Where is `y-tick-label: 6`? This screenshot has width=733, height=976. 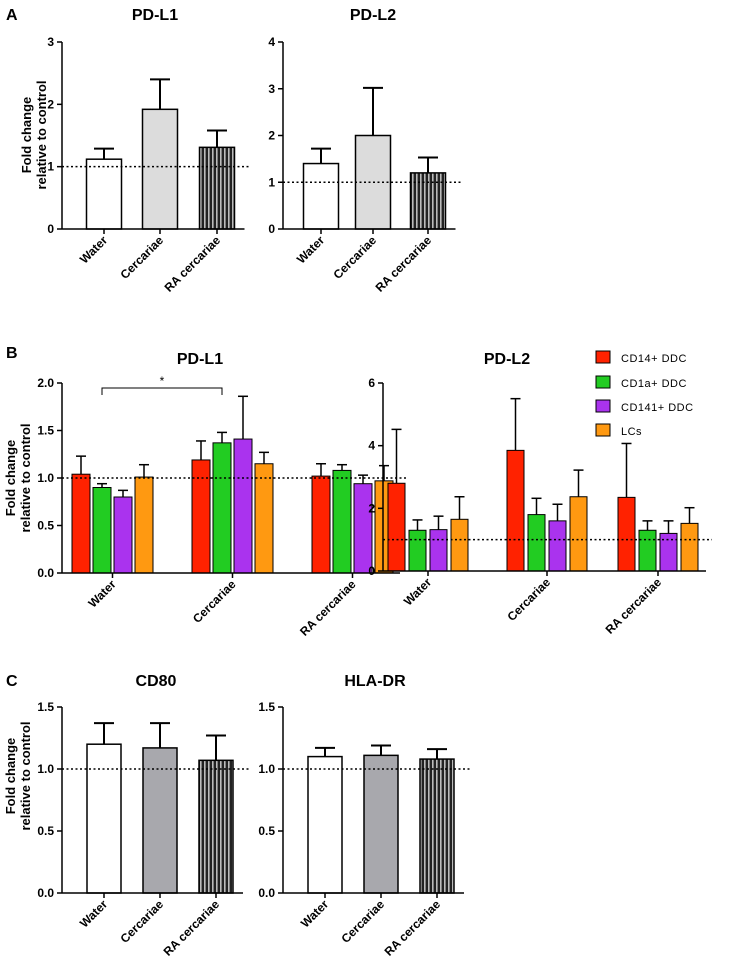 y-tick-label: 6 is located at coordinates (371, 383).